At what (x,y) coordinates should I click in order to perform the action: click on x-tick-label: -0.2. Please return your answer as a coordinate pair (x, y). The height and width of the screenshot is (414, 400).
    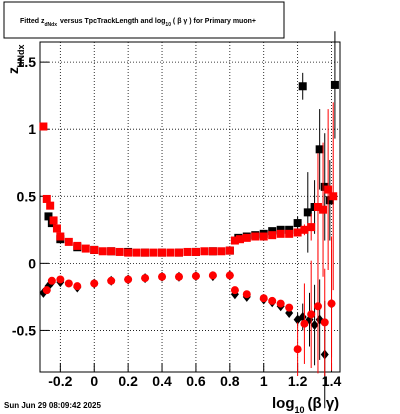
    Looking at the image, I should click on (60, 381).